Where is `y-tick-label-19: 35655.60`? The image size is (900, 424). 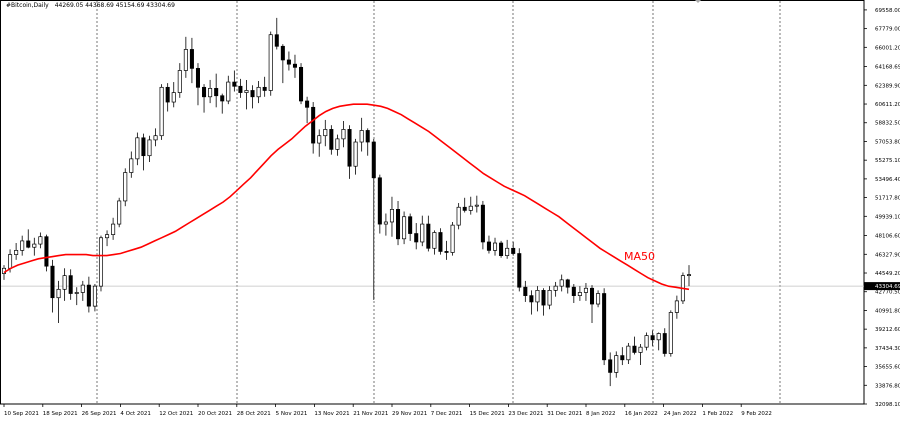
y-tick-label-19: 35655.60 is located at coordinates (887, 368).